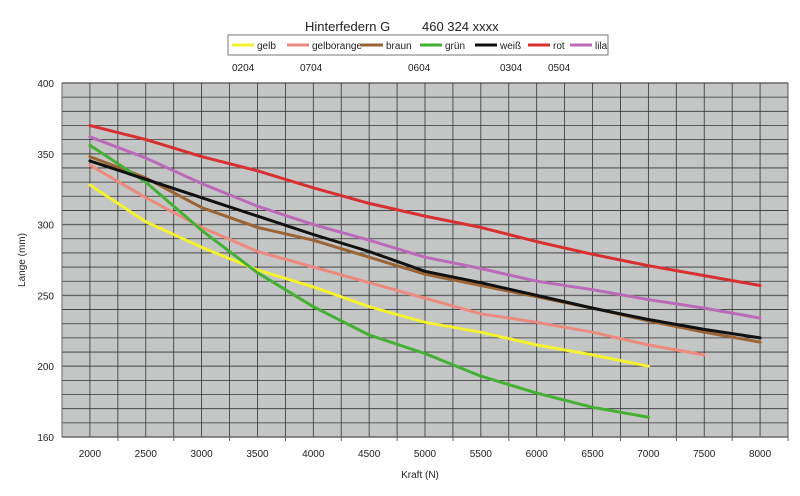  Describe the element at coordinates (399, 46) in the screenshot. I see `legend-label: braun` at that location.